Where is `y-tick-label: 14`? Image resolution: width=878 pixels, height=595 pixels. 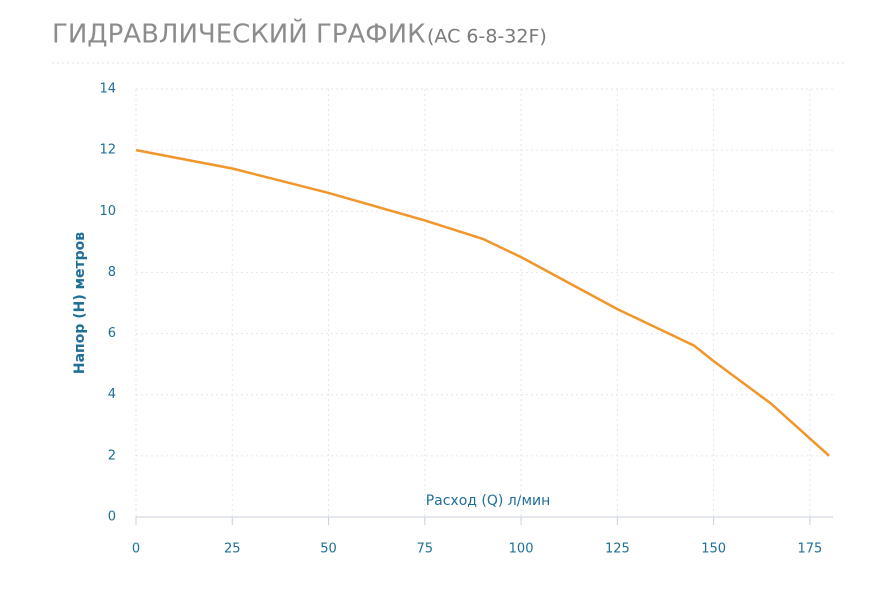 y-tick-label: 14 is located at coordinates (107, 89).